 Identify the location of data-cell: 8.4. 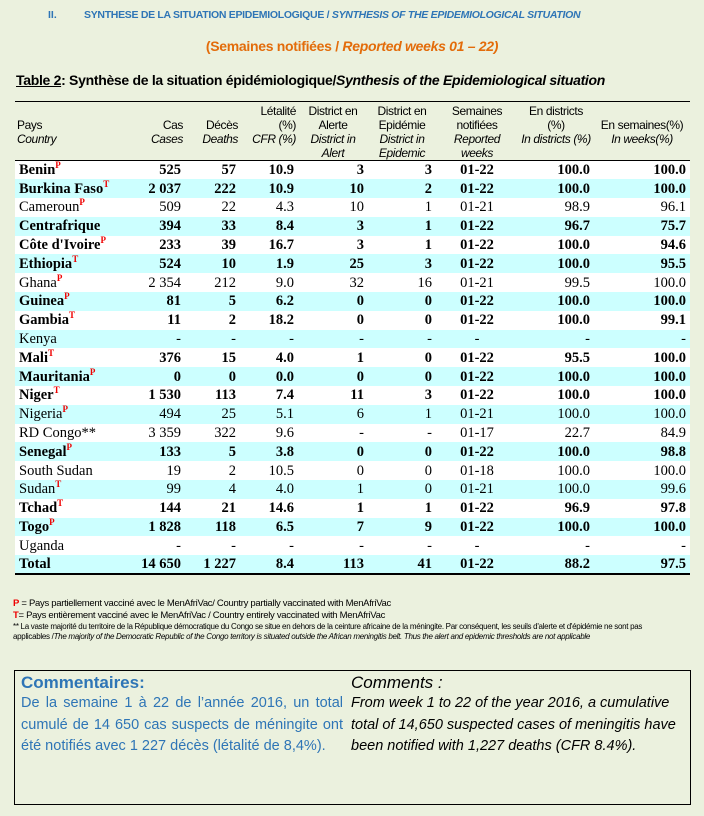
(284, 564).